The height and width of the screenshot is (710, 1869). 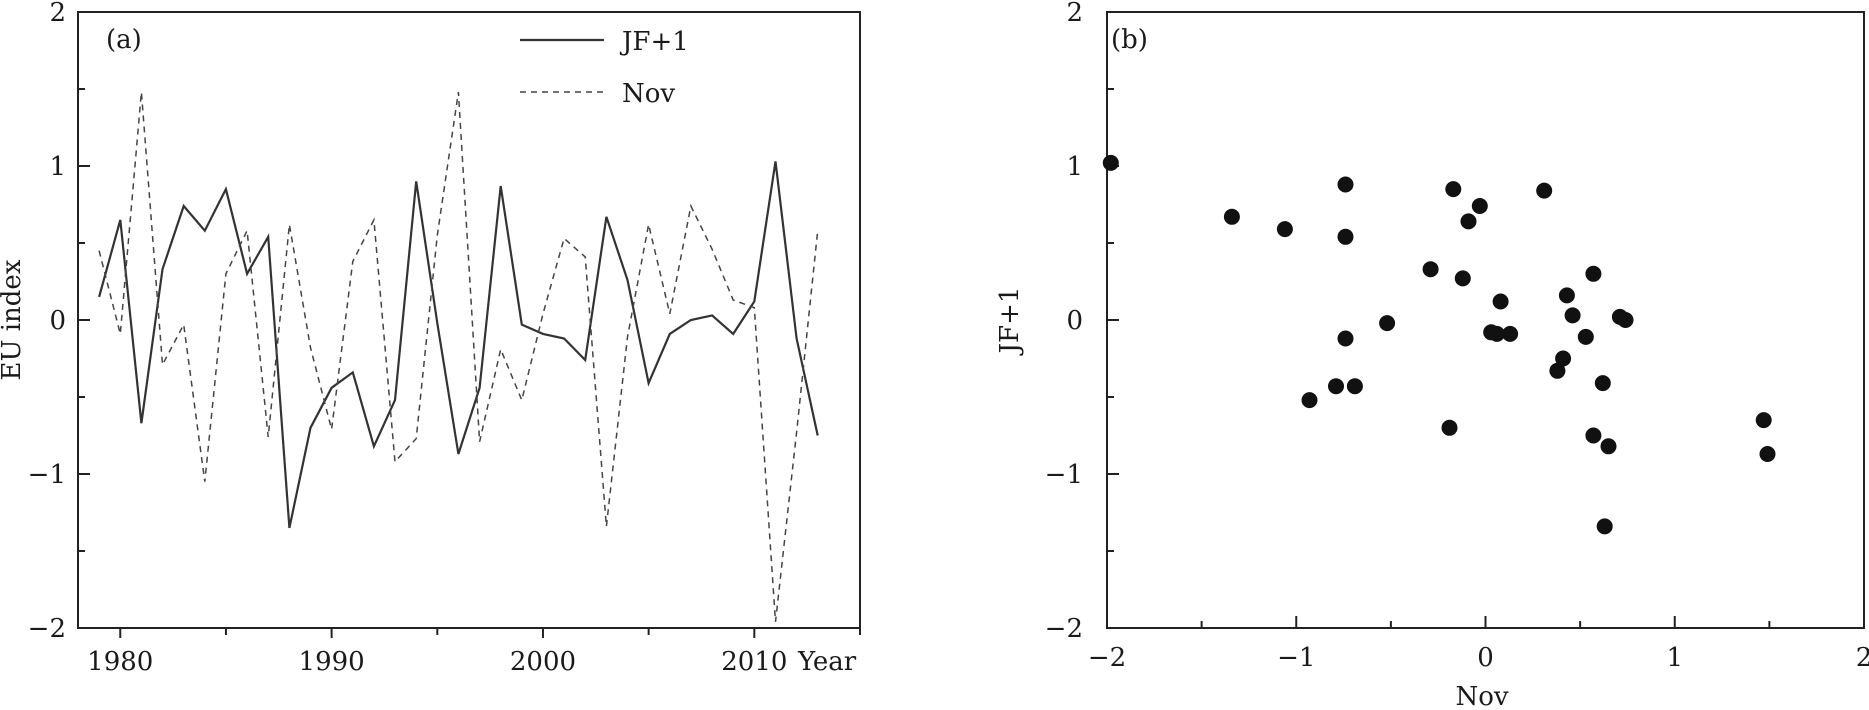 I want to click on x-tick-label: 2000, so click(x=543, y=662).